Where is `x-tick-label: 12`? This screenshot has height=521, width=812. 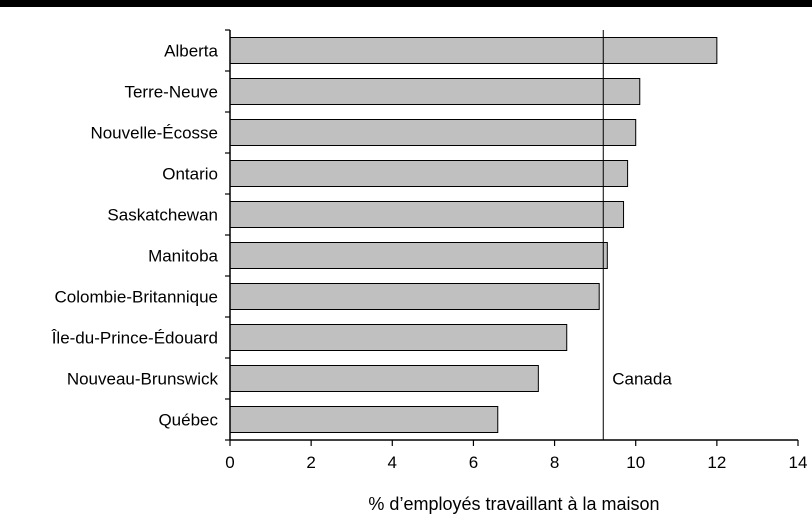 x-tick-label: 12 is located at coordinates (716, 462).